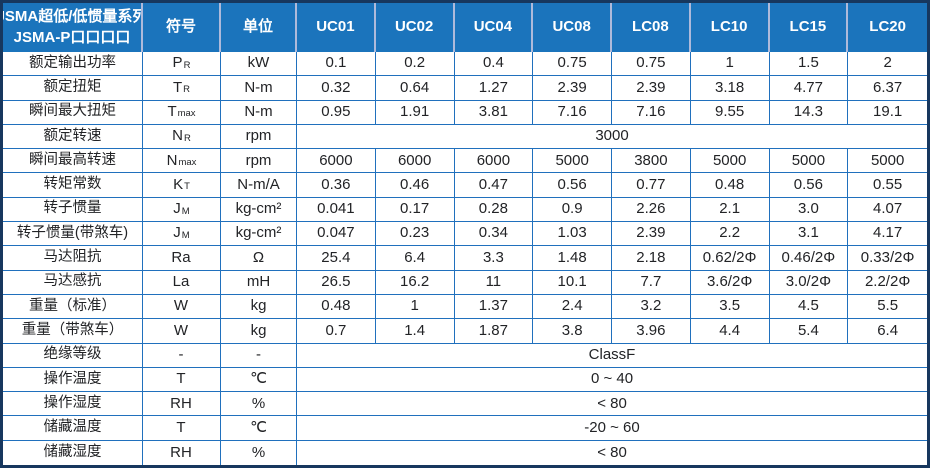 This screenshot has width=930, height=468. Describe the element at coordinates (809, 282) in the screenshot. I see `value-cell: 3.0/2Φ` at that location.